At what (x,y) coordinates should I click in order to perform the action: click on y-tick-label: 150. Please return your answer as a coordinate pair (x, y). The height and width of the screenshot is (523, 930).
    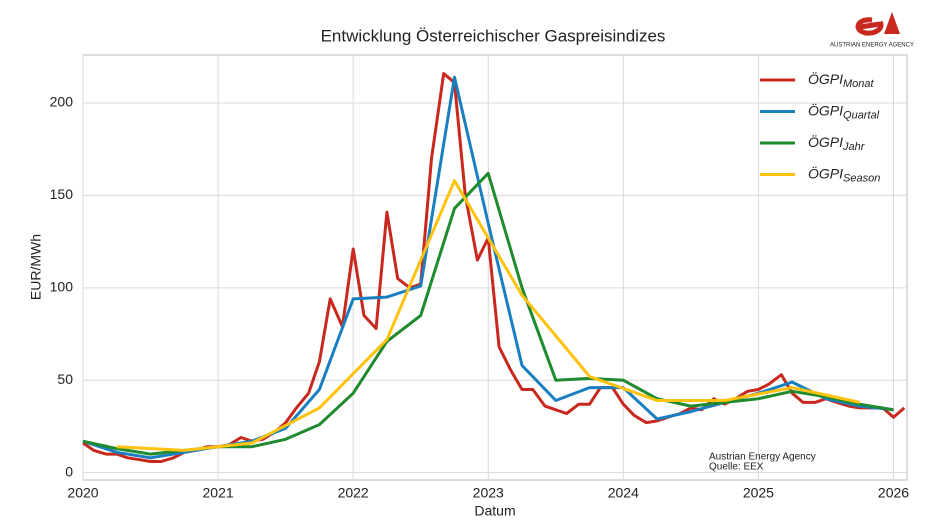
    Looking at the image, I should click on (62, 194).